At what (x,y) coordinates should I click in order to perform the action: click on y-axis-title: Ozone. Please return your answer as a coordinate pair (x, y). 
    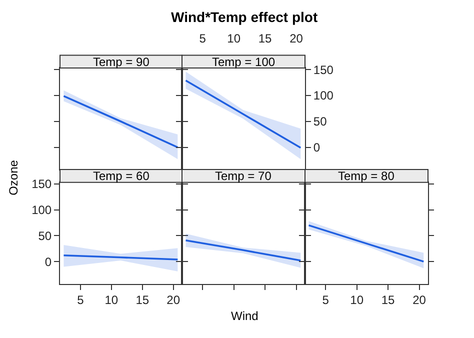
    Looking at the image, I should click on (13, 178).